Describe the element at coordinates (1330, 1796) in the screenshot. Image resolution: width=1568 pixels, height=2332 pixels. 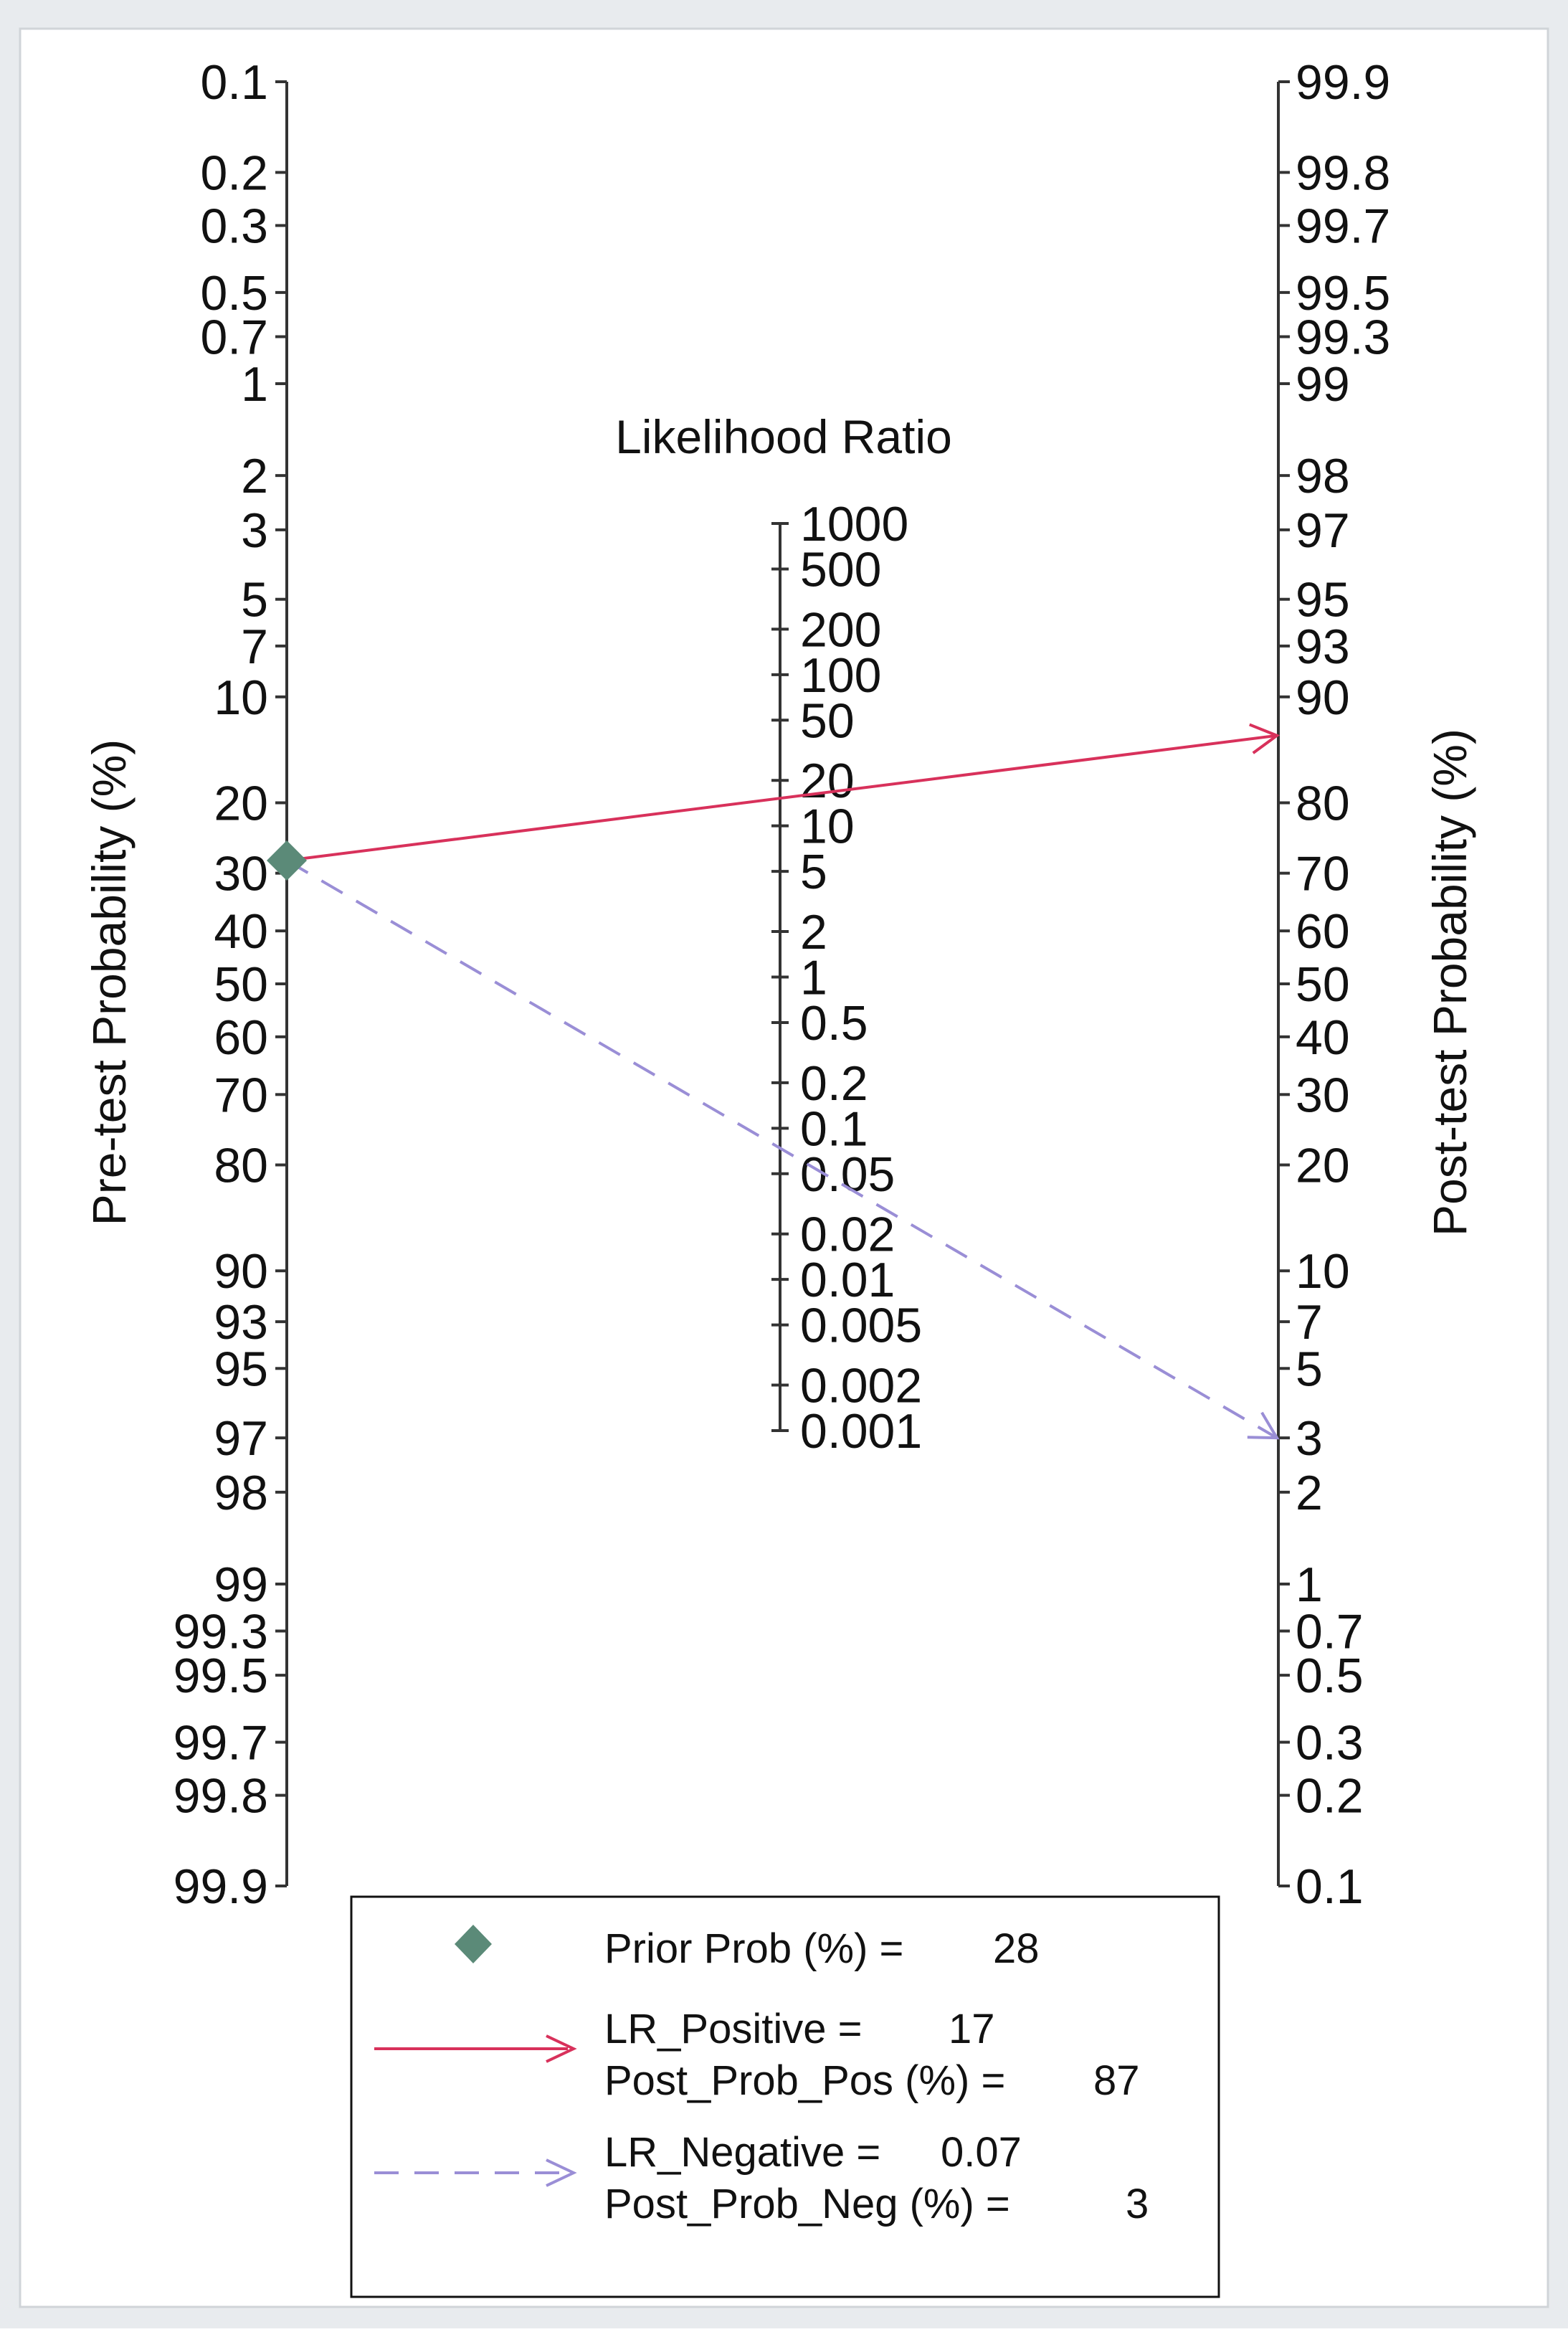
I see `right-axis-tick-label: 0.2` at that location.